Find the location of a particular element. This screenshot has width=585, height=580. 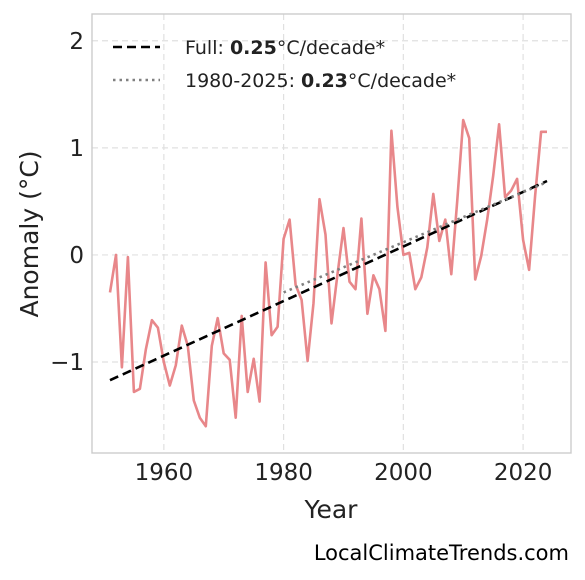

recent-trend-line is located at coordinates (415, 237).